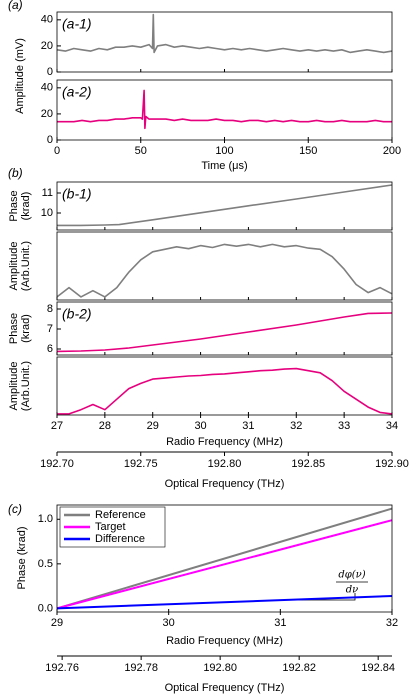 The width and height of the screenshot is (410, 700). Describe the element at coordinates (77, 24) in the screenshot. I see `subplot-label: (a-1)` at that location.